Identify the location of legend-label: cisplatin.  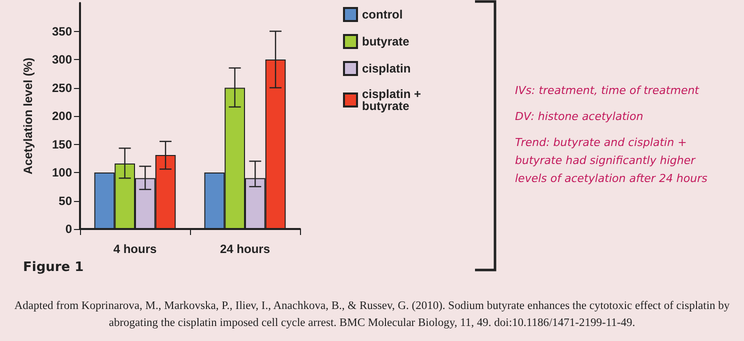
(386, 69).